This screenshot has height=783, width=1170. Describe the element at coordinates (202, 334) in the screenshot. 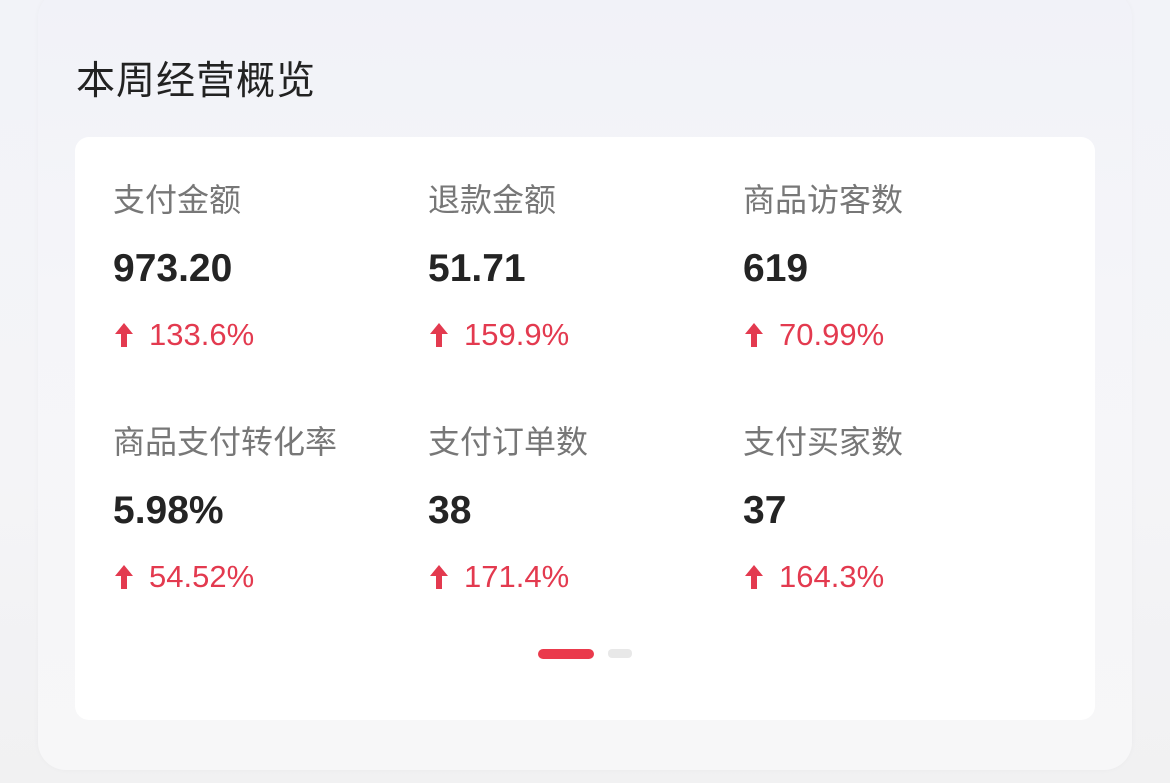

I see `metric-change-value: 133.6%` at that location.